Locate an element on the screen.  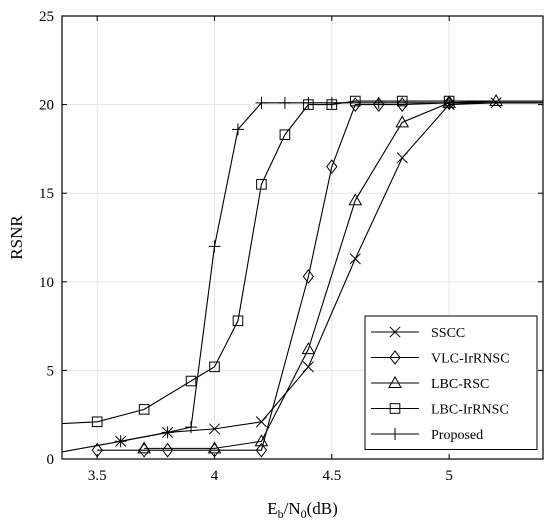
y-tick-label: 5 is located at coordinates (51, 371).